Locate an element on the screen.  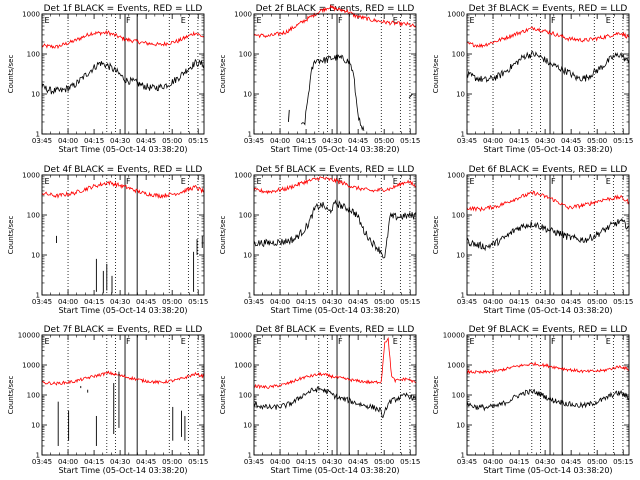
panel-title: Det 7f BLACK = Events, RED = LLD is located at coordinates (123, 330).